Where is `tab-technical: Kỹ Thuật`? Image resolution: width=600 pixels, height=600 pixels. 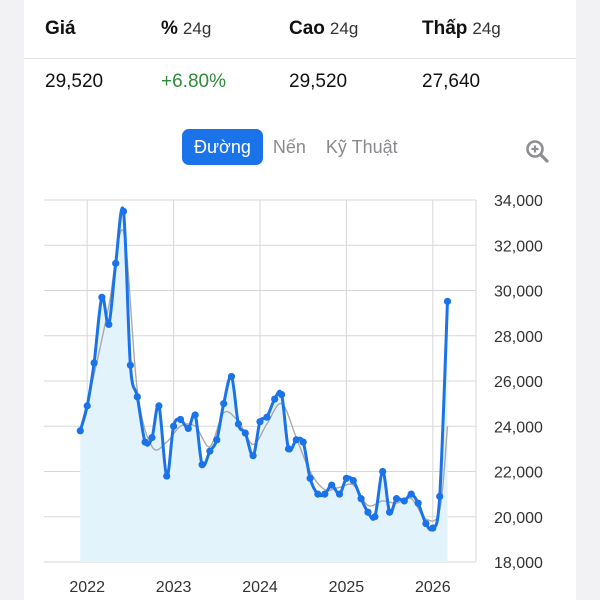 tab-technical: Kỹ Thuật is located at coordinates (361, 147).